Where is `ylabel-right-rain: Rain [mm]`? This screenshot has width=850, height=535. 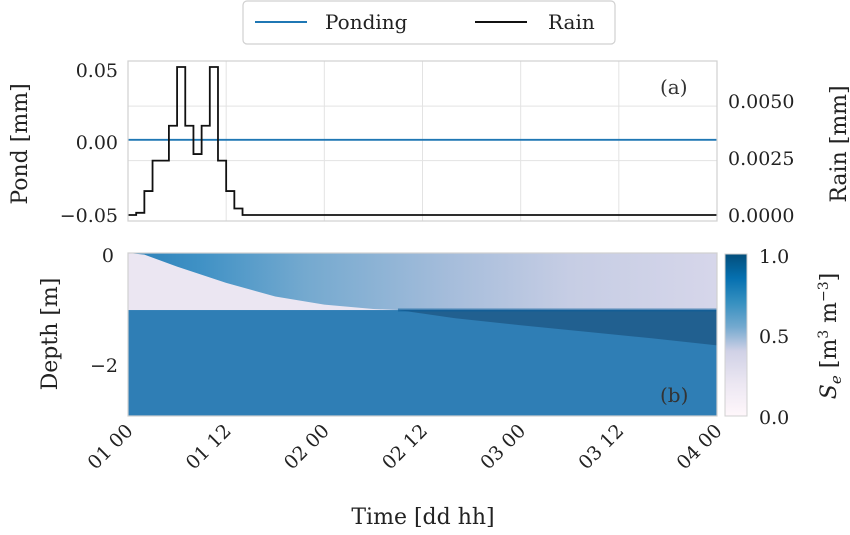
ylabel-right-rain: Rain [mm] is located at coordinates (838, 143).